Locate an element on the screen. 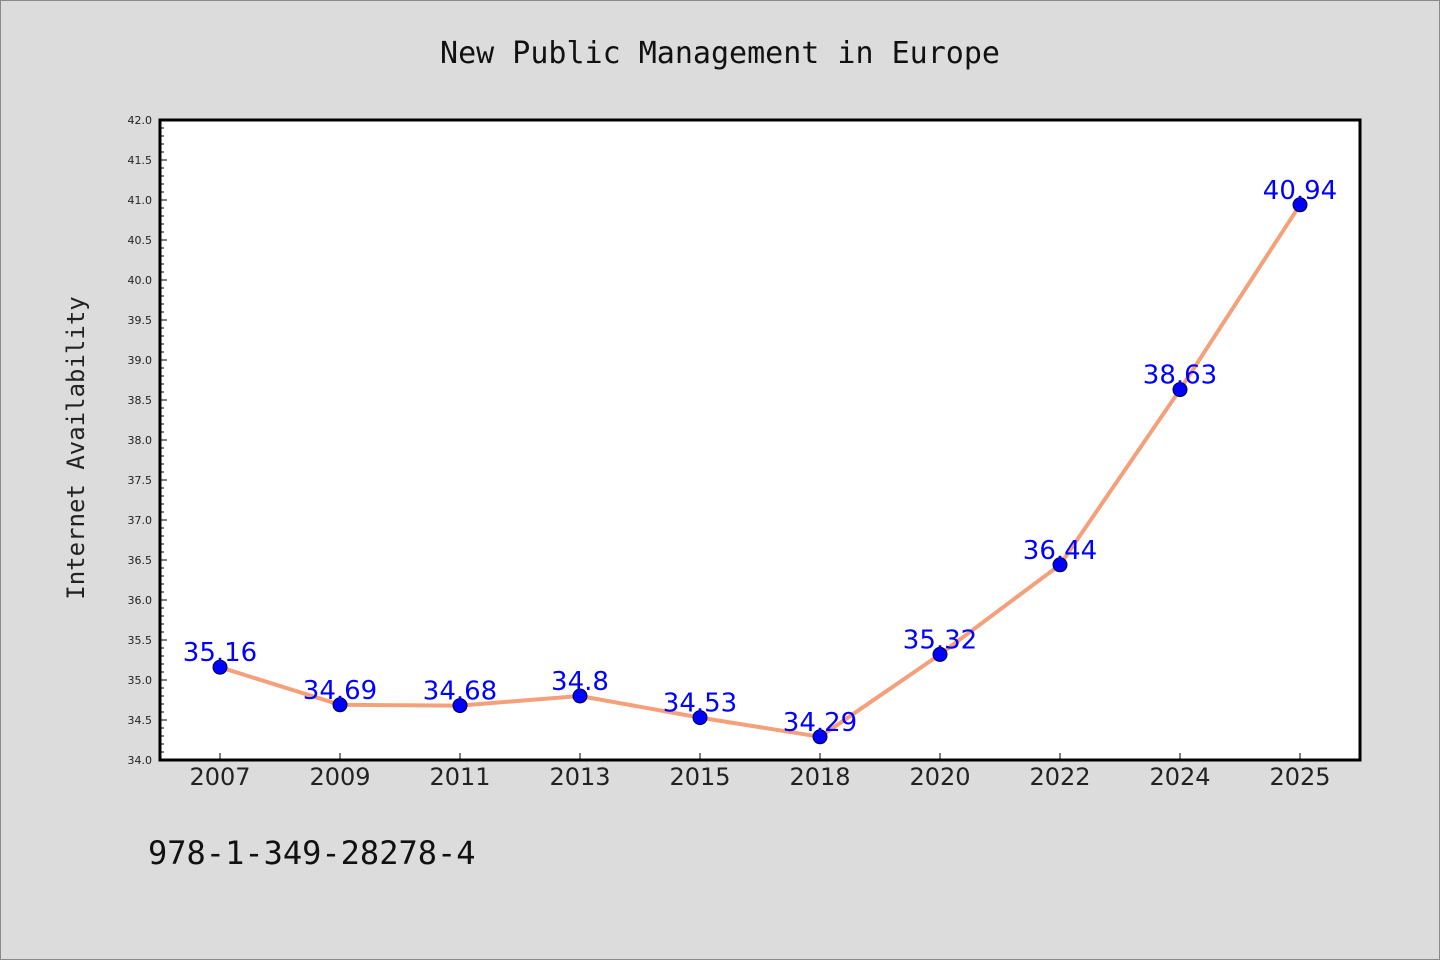  x-tick-label: 2020 is located at coordinates (939, 777).